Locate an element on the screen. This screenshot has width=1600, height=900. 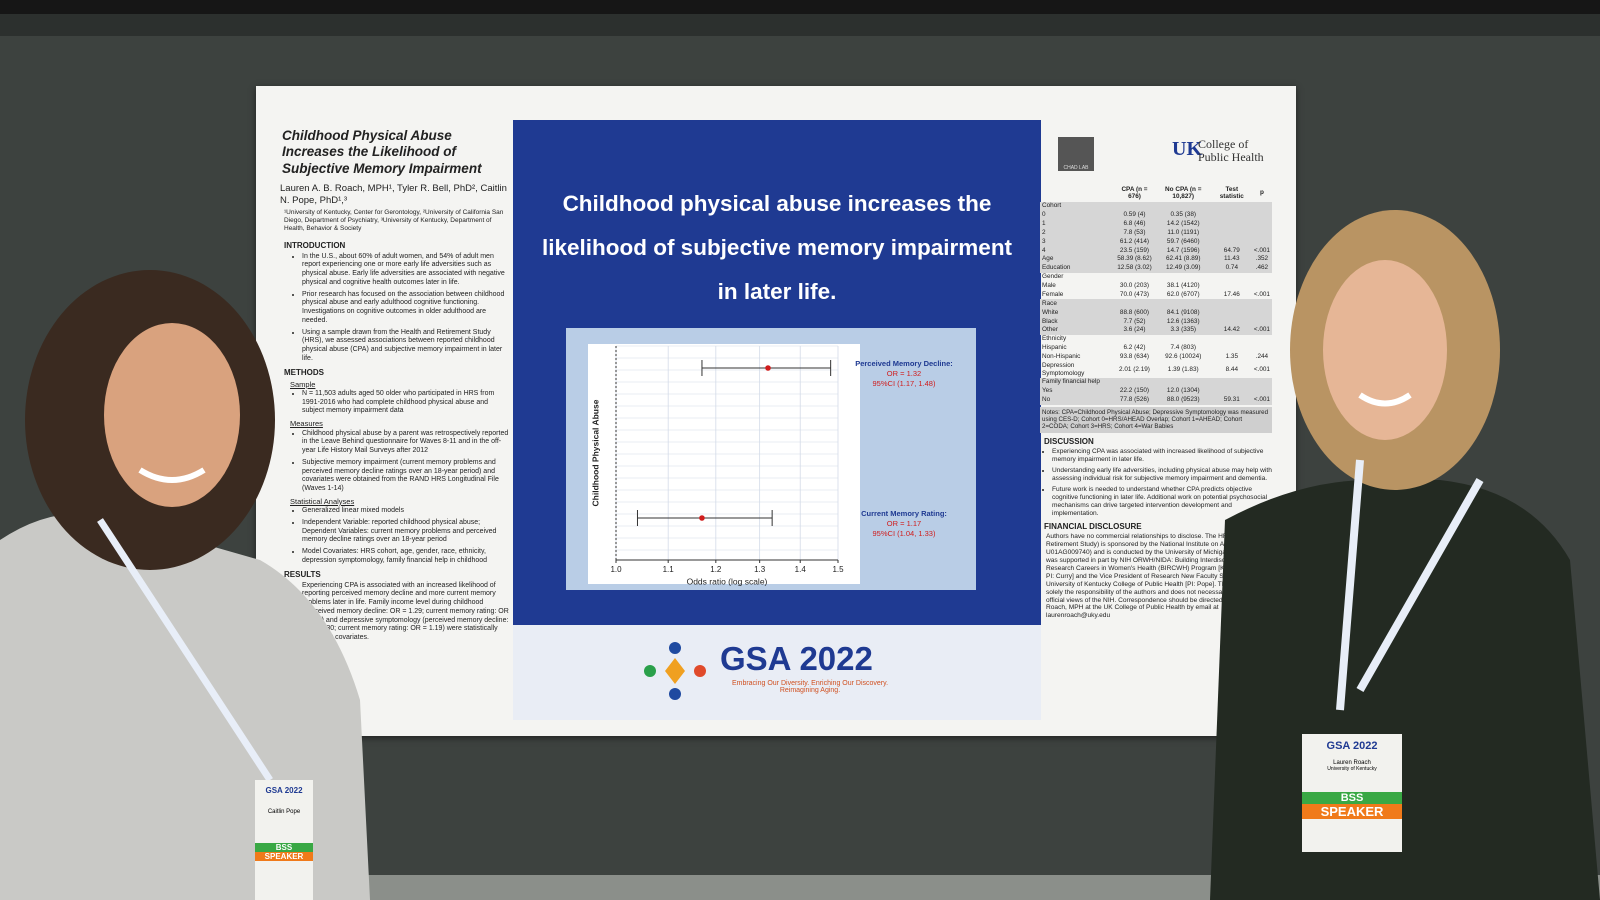
plot-frame is located at coordinates (724, 464).